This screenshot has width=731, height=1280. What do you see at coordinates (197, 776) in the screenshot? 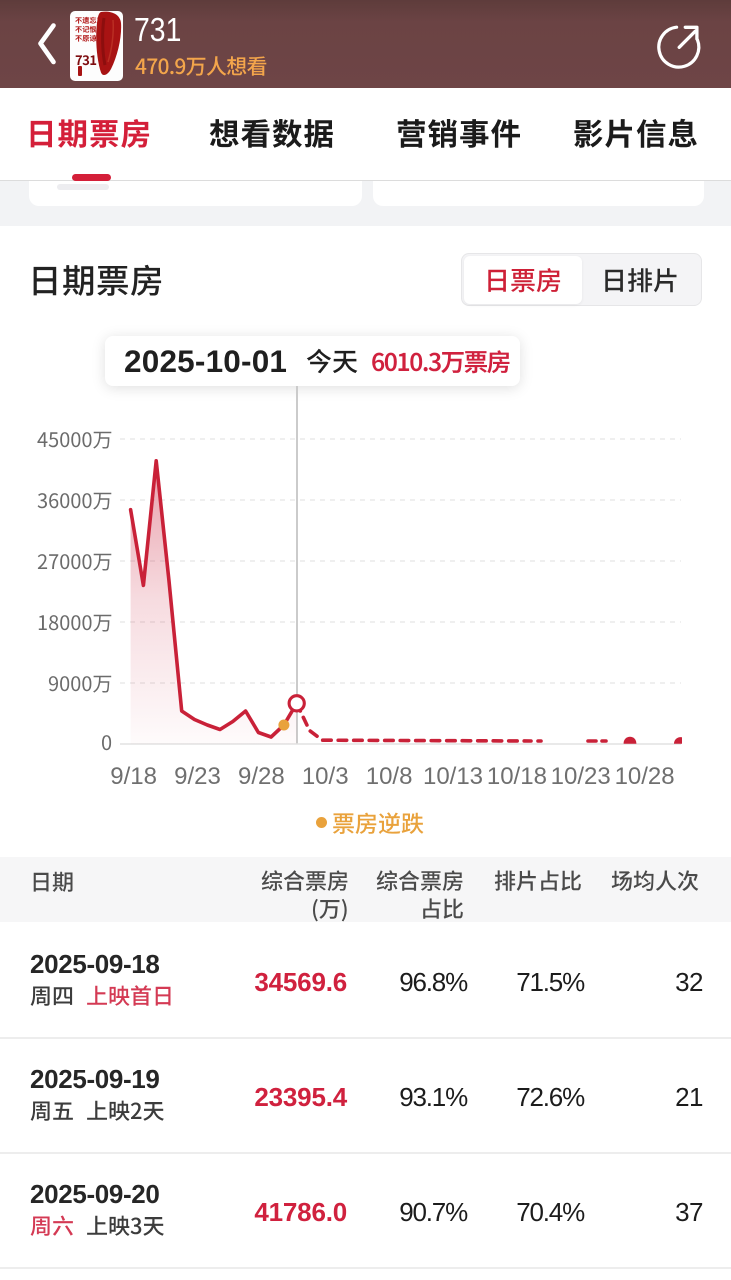
I see `svg-text: 9/23` at bounding box center [197, 776].